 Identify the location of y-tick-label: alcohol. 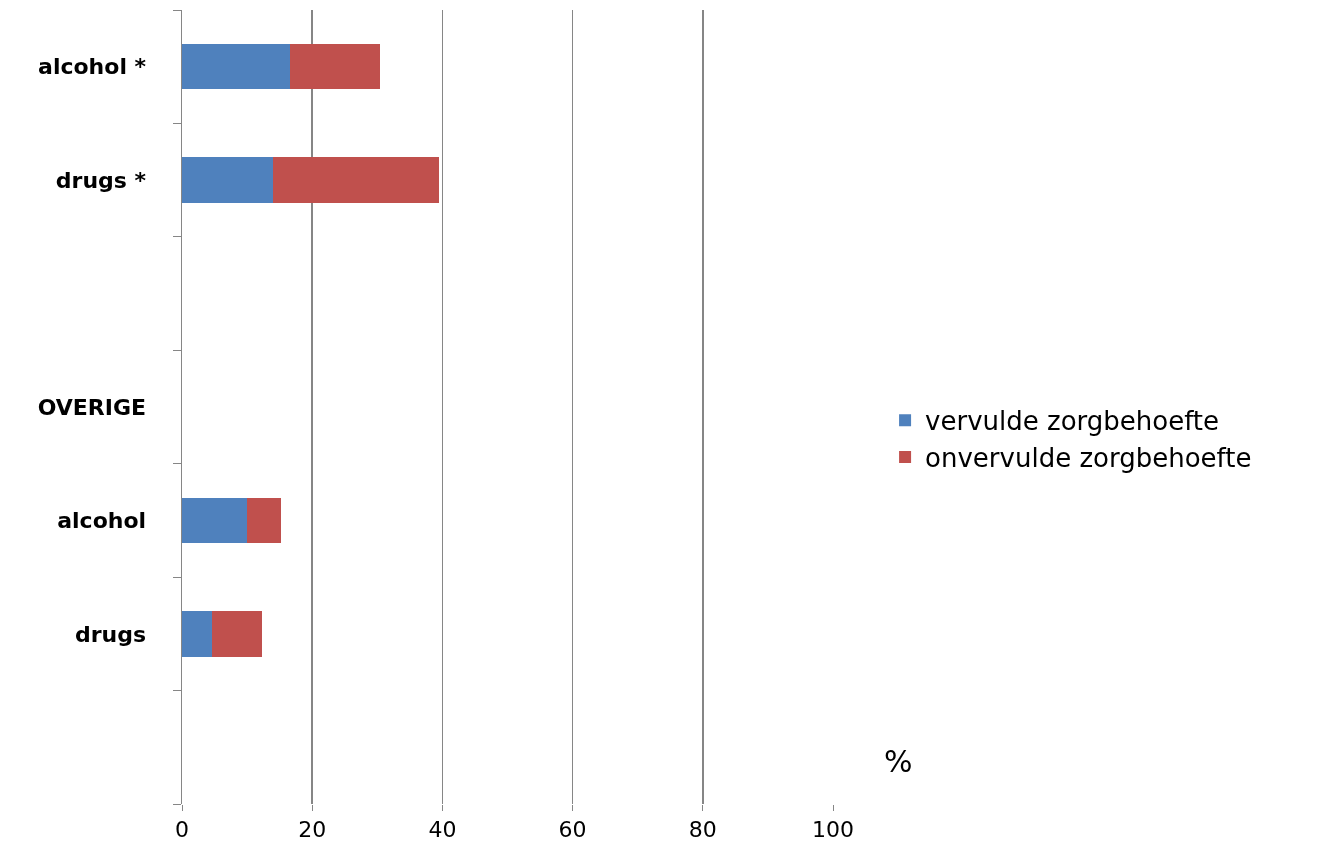
(102, 521).